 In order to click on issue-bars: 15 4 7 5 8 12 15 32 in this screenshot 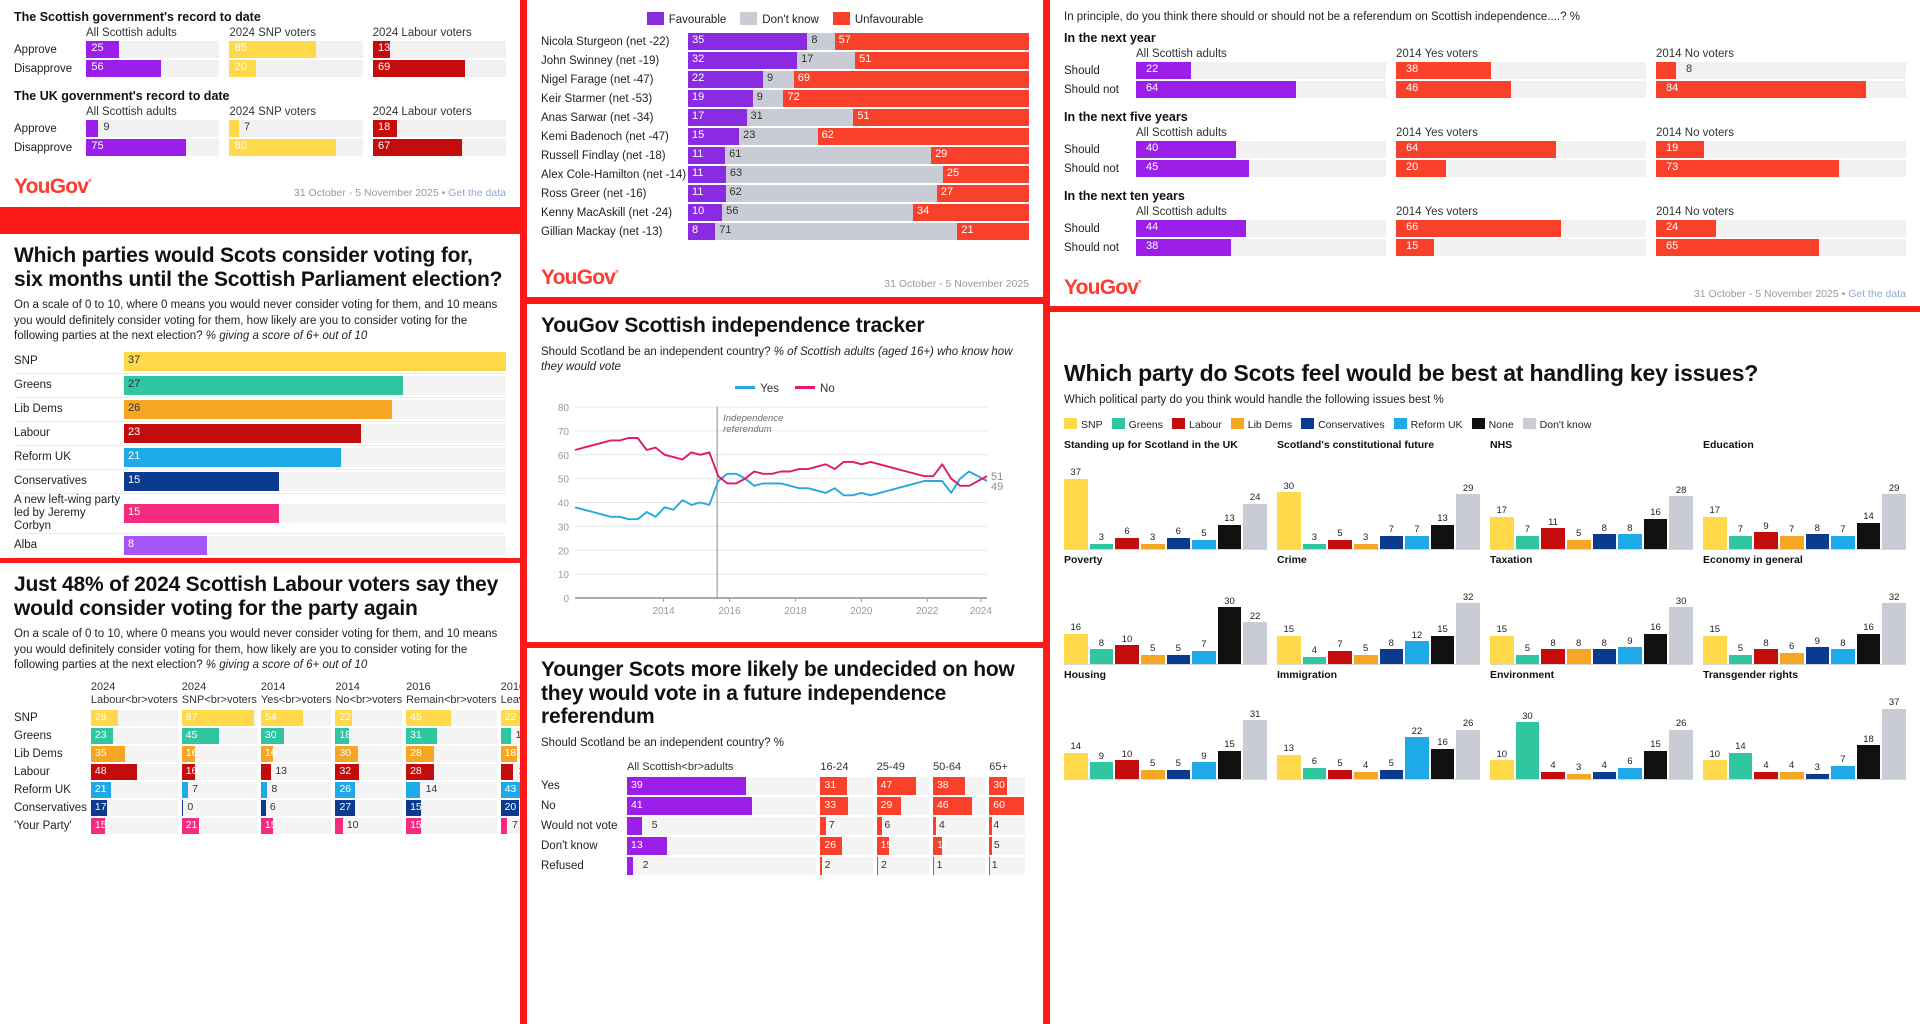, I will do `click(1378, 622)`.